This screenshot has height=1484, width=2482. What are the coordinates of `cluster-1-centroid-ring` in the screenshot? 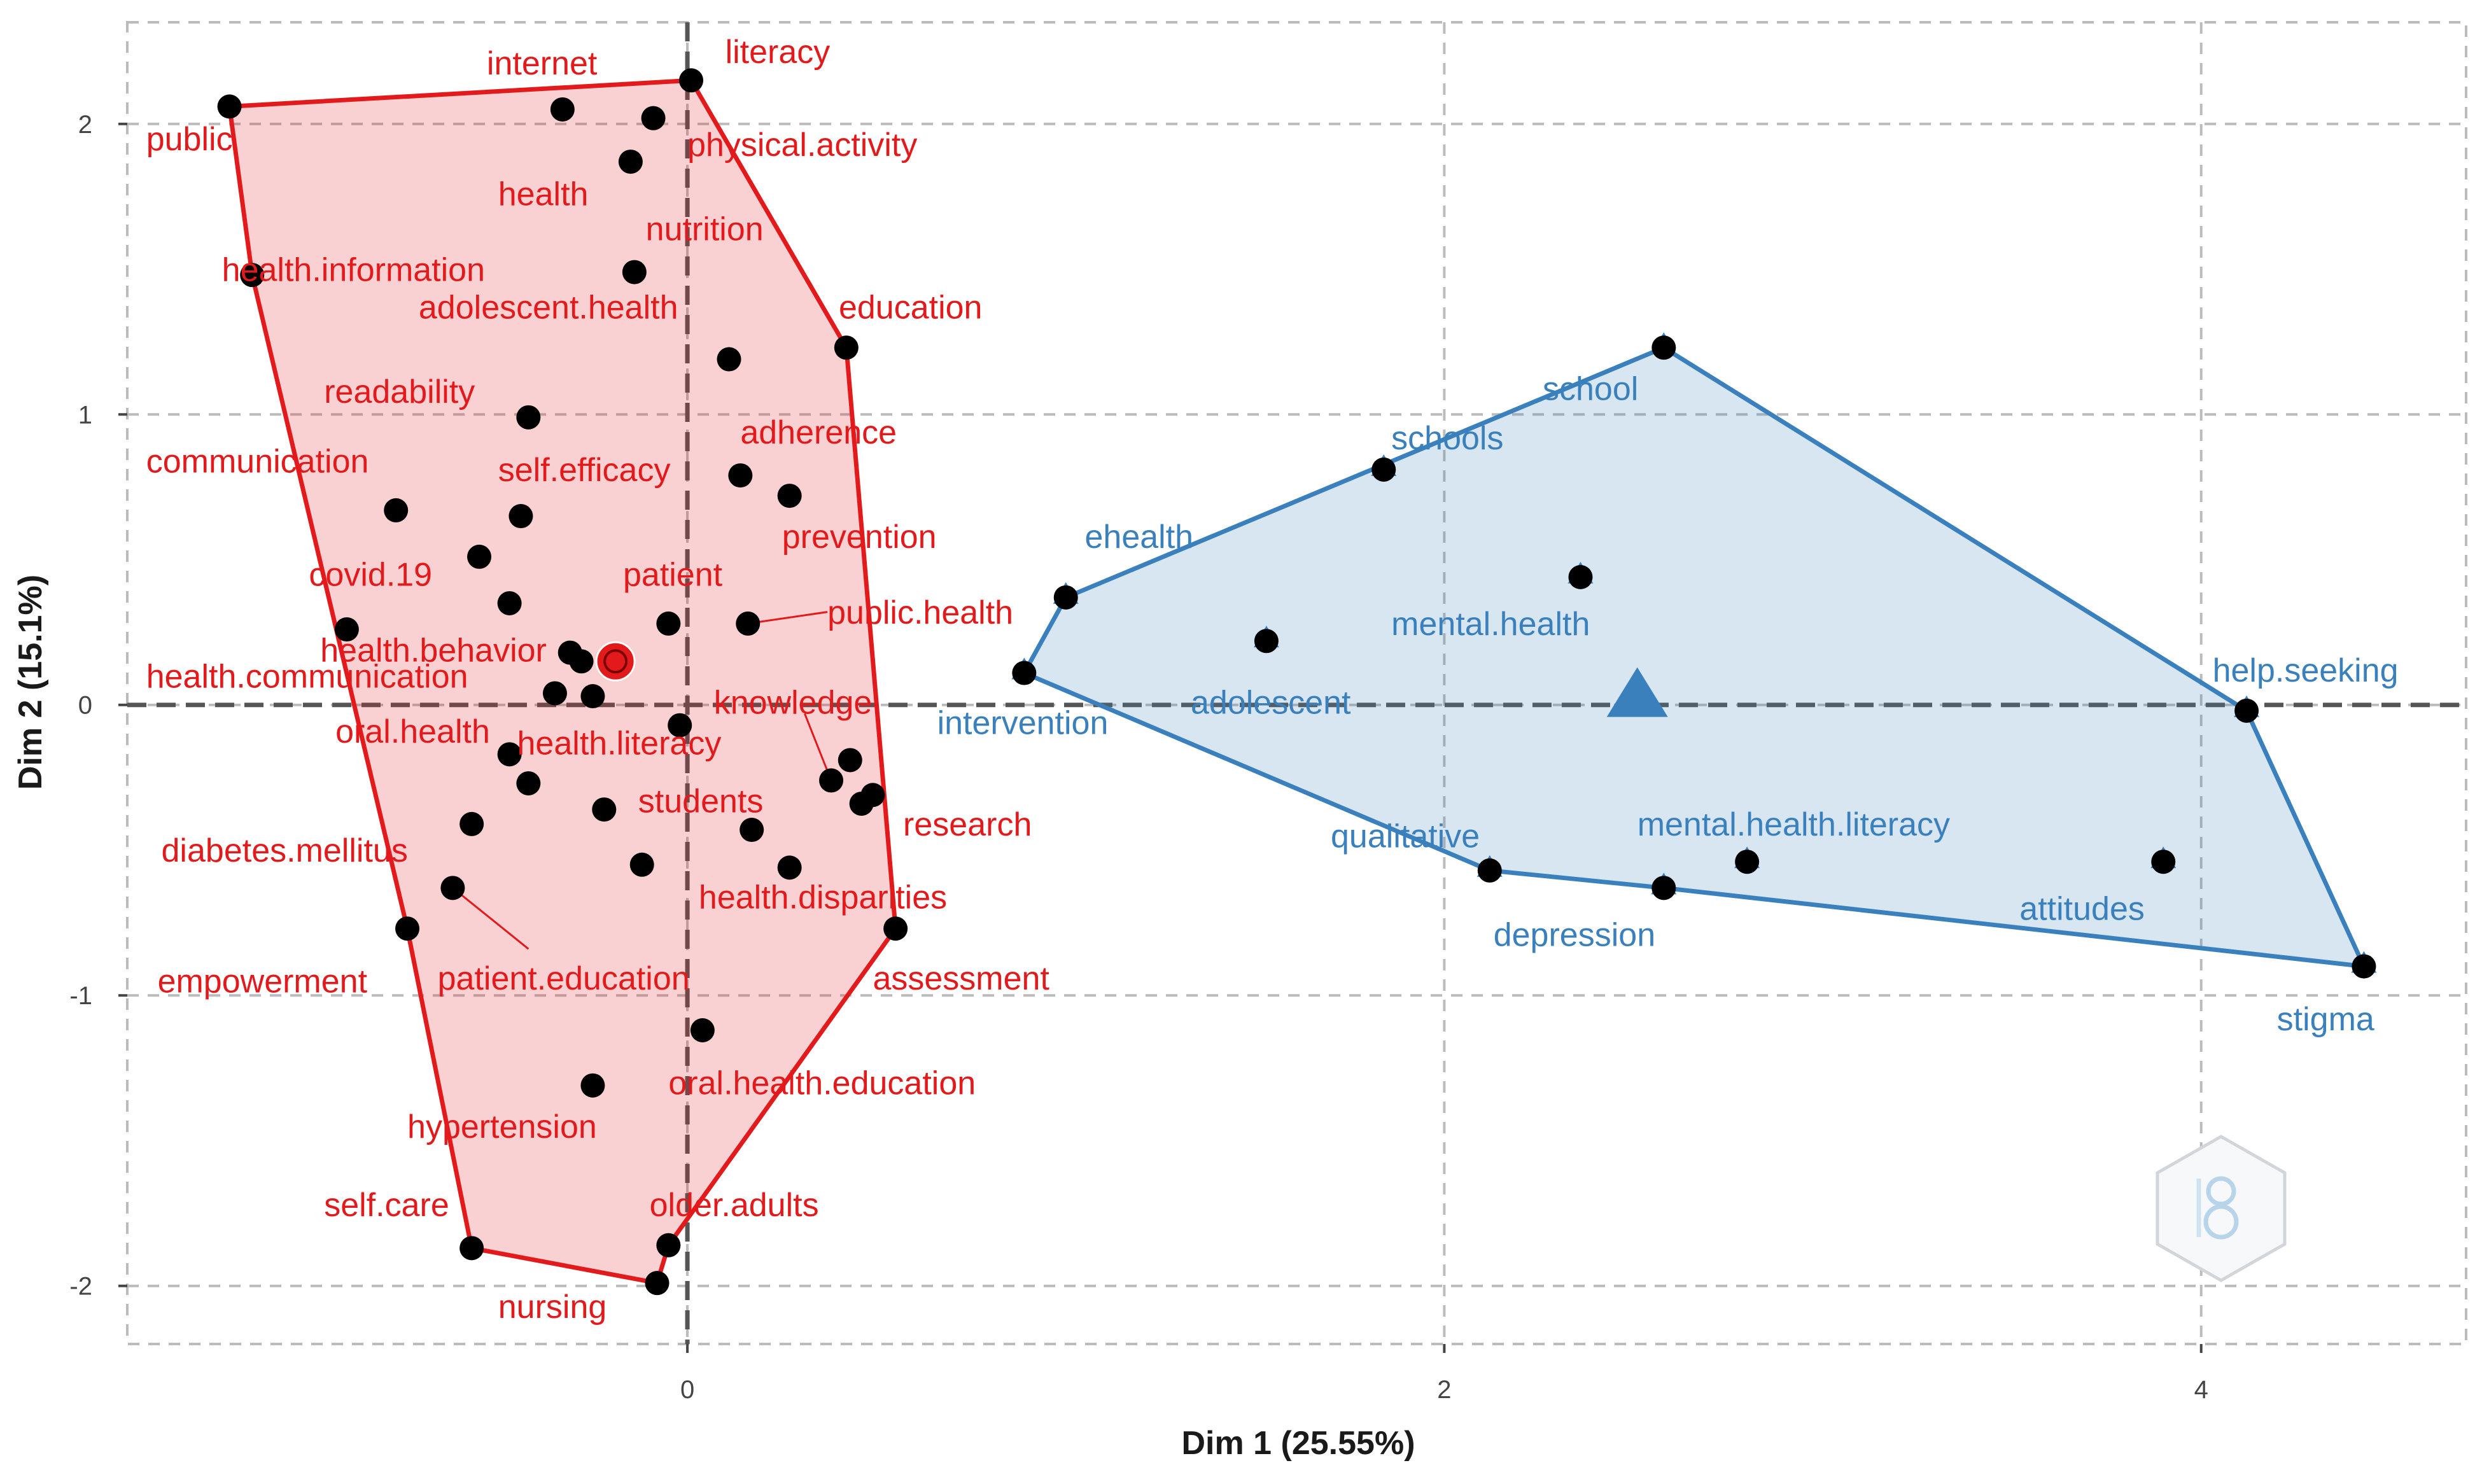 It's located at (615, 661).